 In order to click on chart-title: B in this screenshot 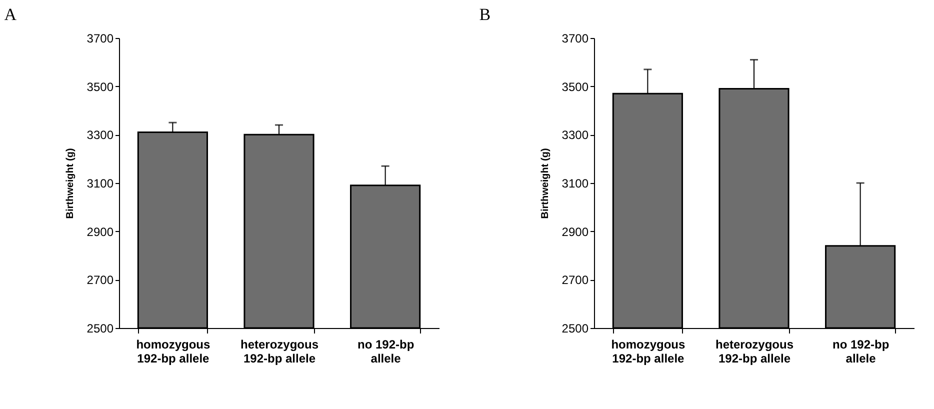, I will do `click(485, 14)`.